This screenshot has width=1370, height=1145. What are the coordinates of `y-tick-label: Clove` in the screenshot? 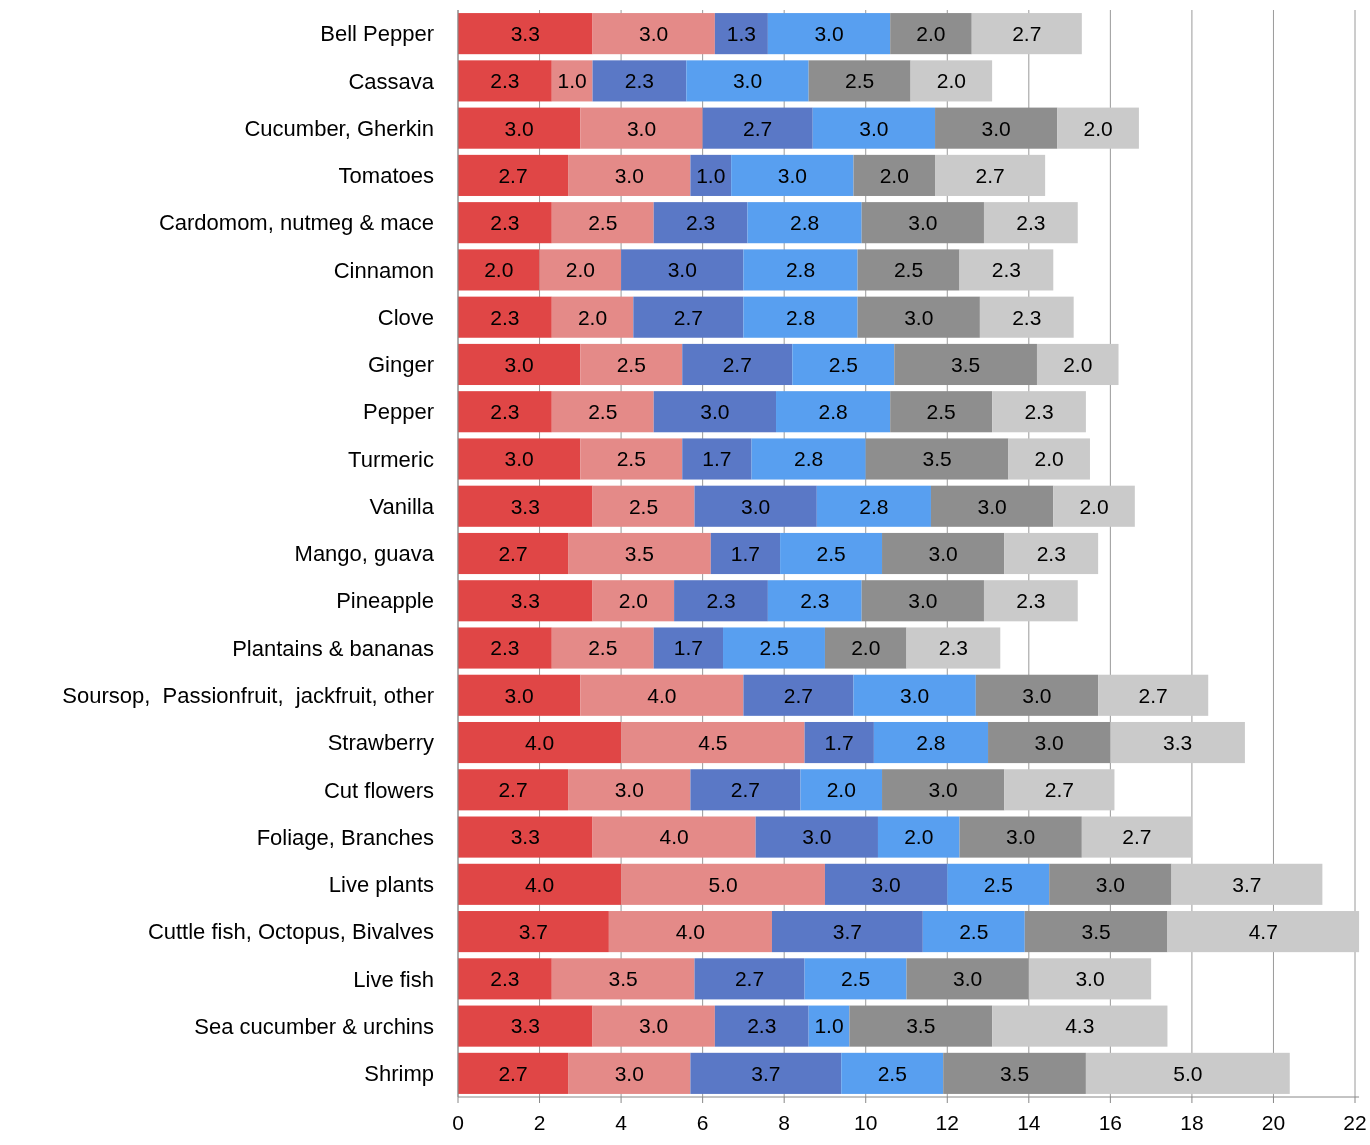 It's located at (405, 317).